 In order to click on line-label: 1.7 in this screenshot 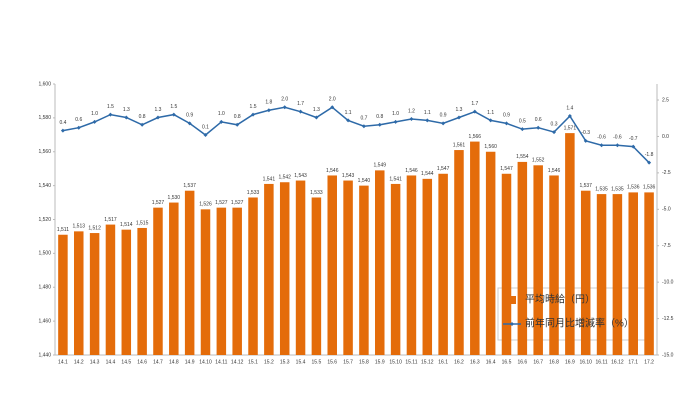, I will do `click(300, 104)`.